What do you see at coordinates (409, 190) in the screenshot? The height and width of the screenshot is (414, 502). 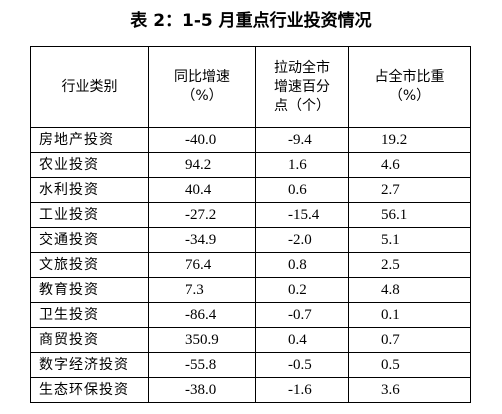 I see `table-cell: 2.7` at bounding box center [409, 190].